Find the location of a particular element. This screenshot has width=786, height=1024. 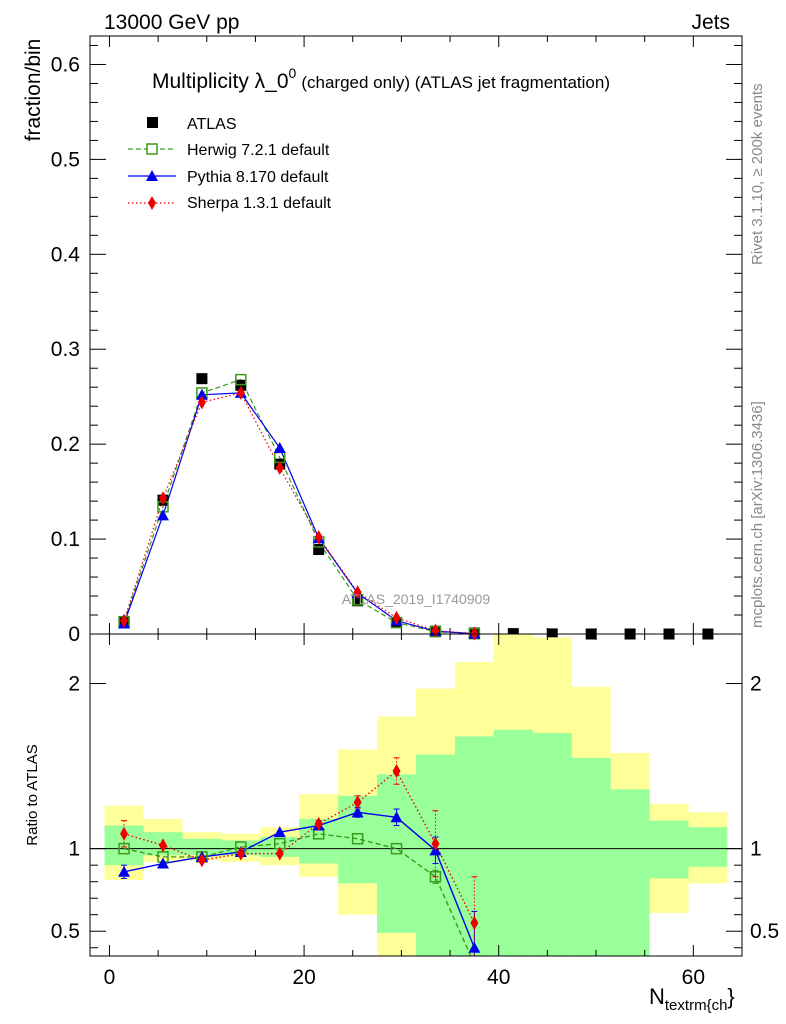

rivet-label: Rivet 3.1.10, ≥ 200k events is located at coordinates (757, 174).